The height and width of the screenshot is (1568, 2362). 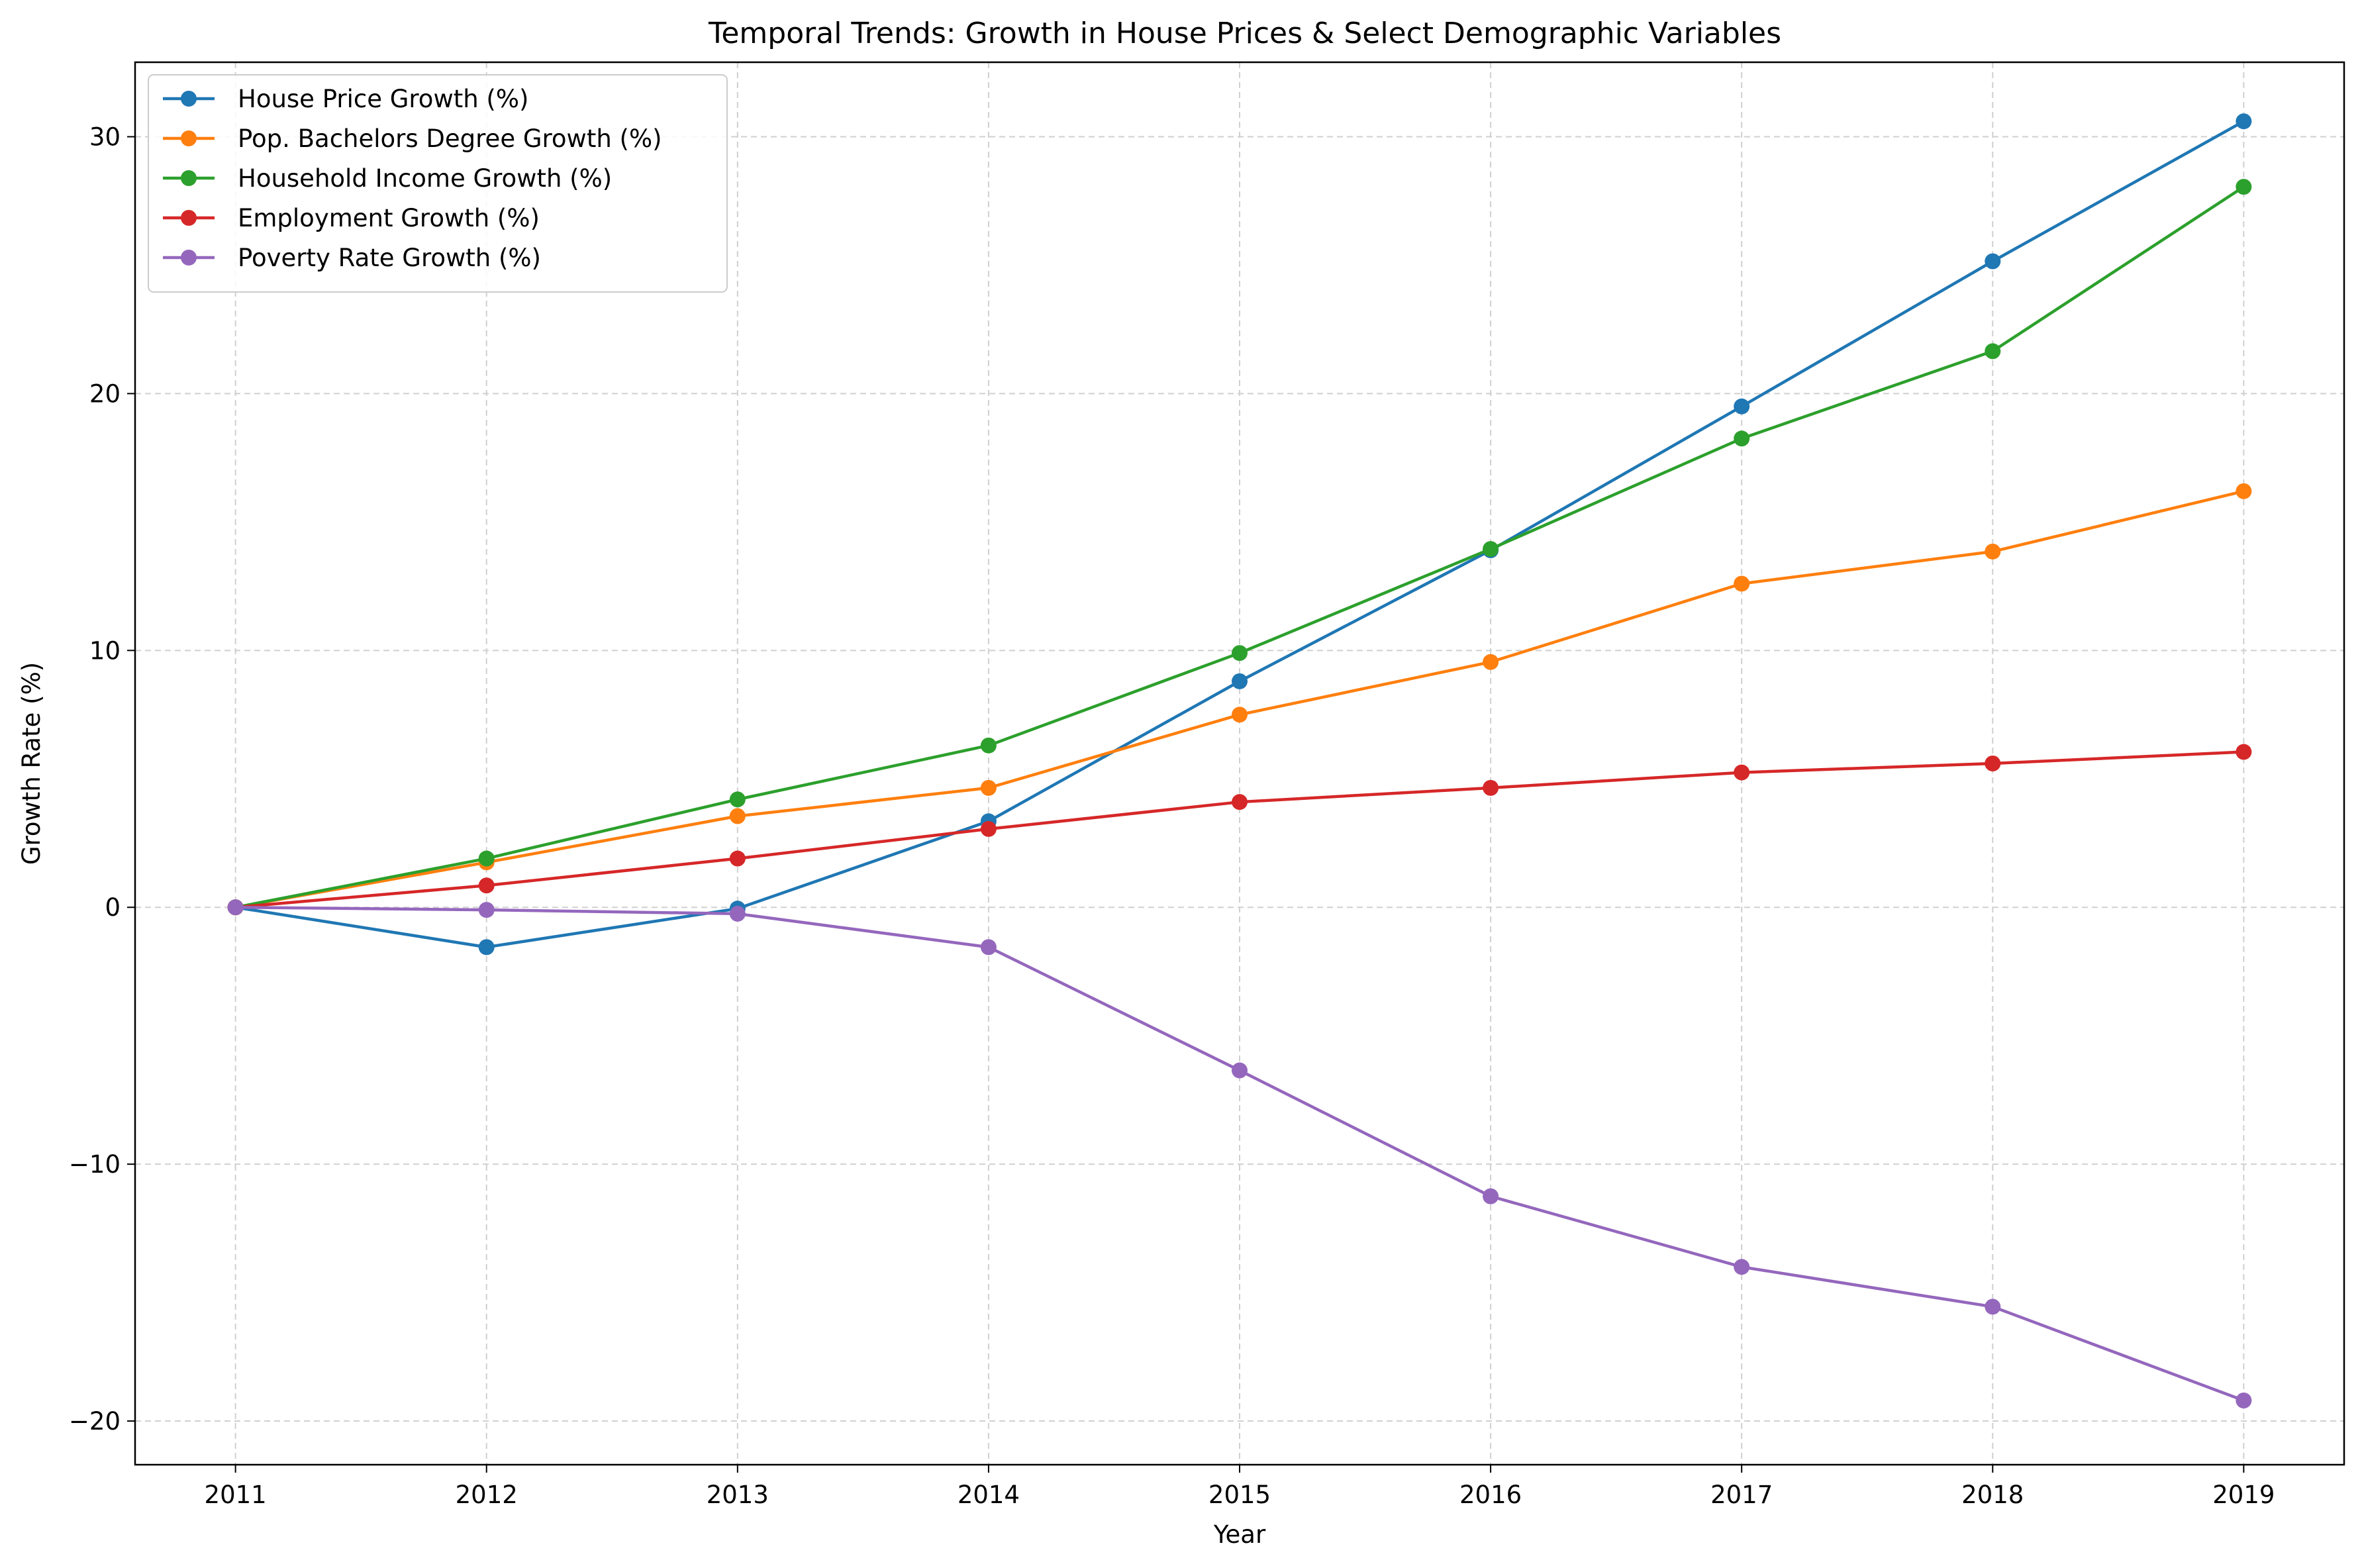 I want to click on x-tick-label: 2017, so click(x=1742, y=1495).